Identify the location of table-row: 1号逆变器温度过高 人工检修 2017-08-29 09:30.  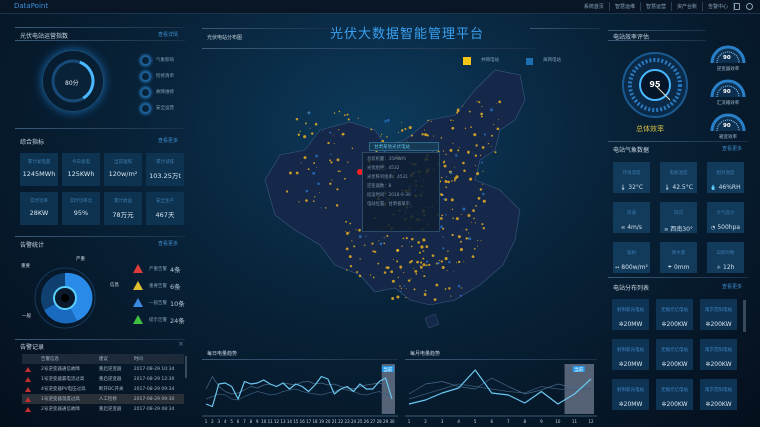
(103, 399).